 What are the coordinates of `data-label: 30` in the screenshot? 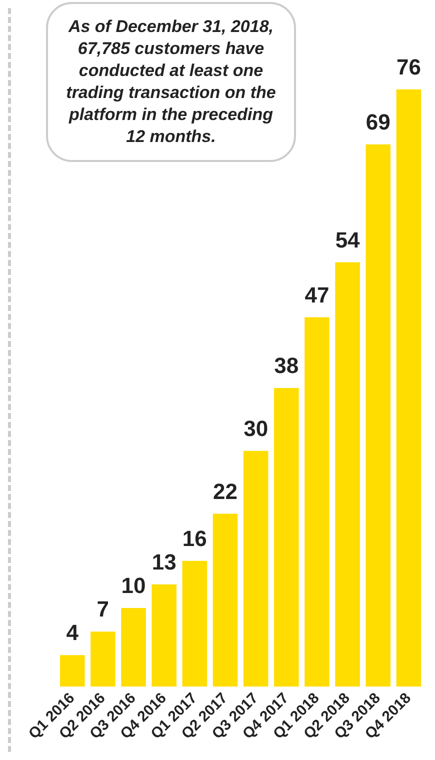 It's located at (256, 428).